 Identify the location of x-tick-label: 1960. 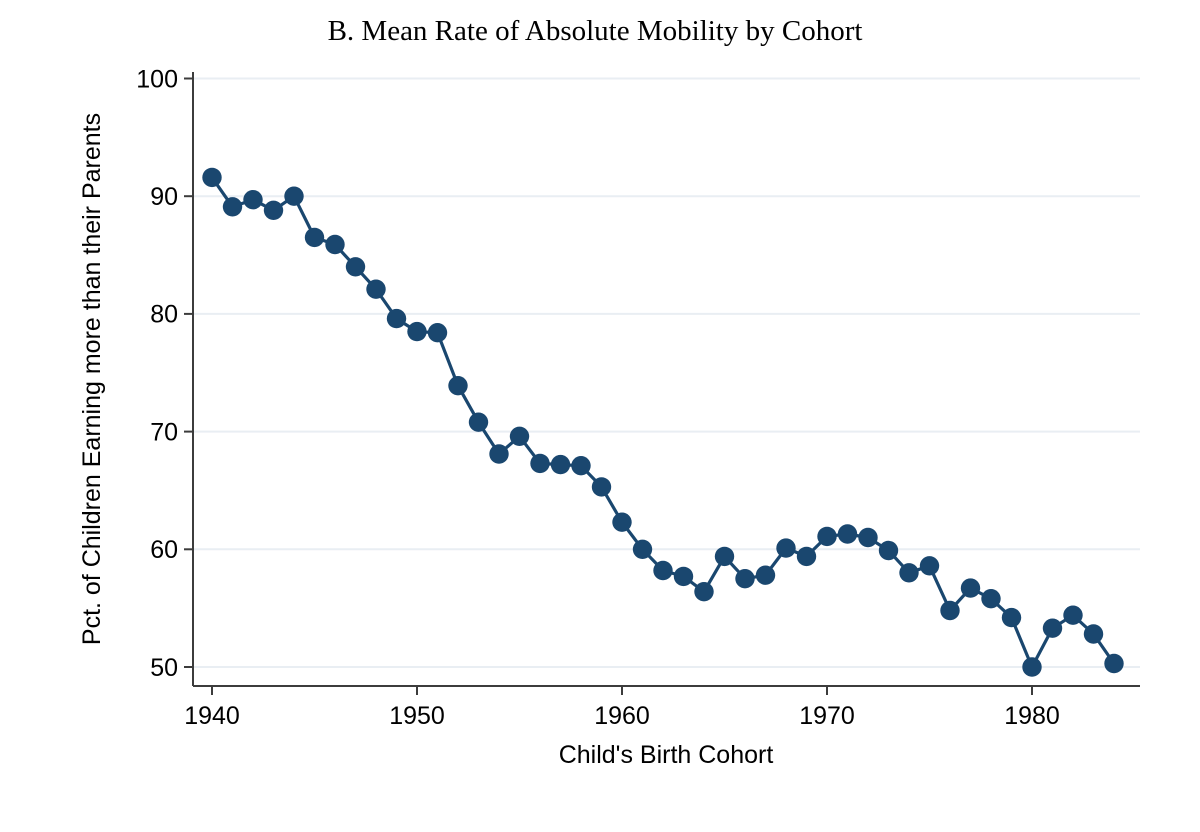
(622, 716).